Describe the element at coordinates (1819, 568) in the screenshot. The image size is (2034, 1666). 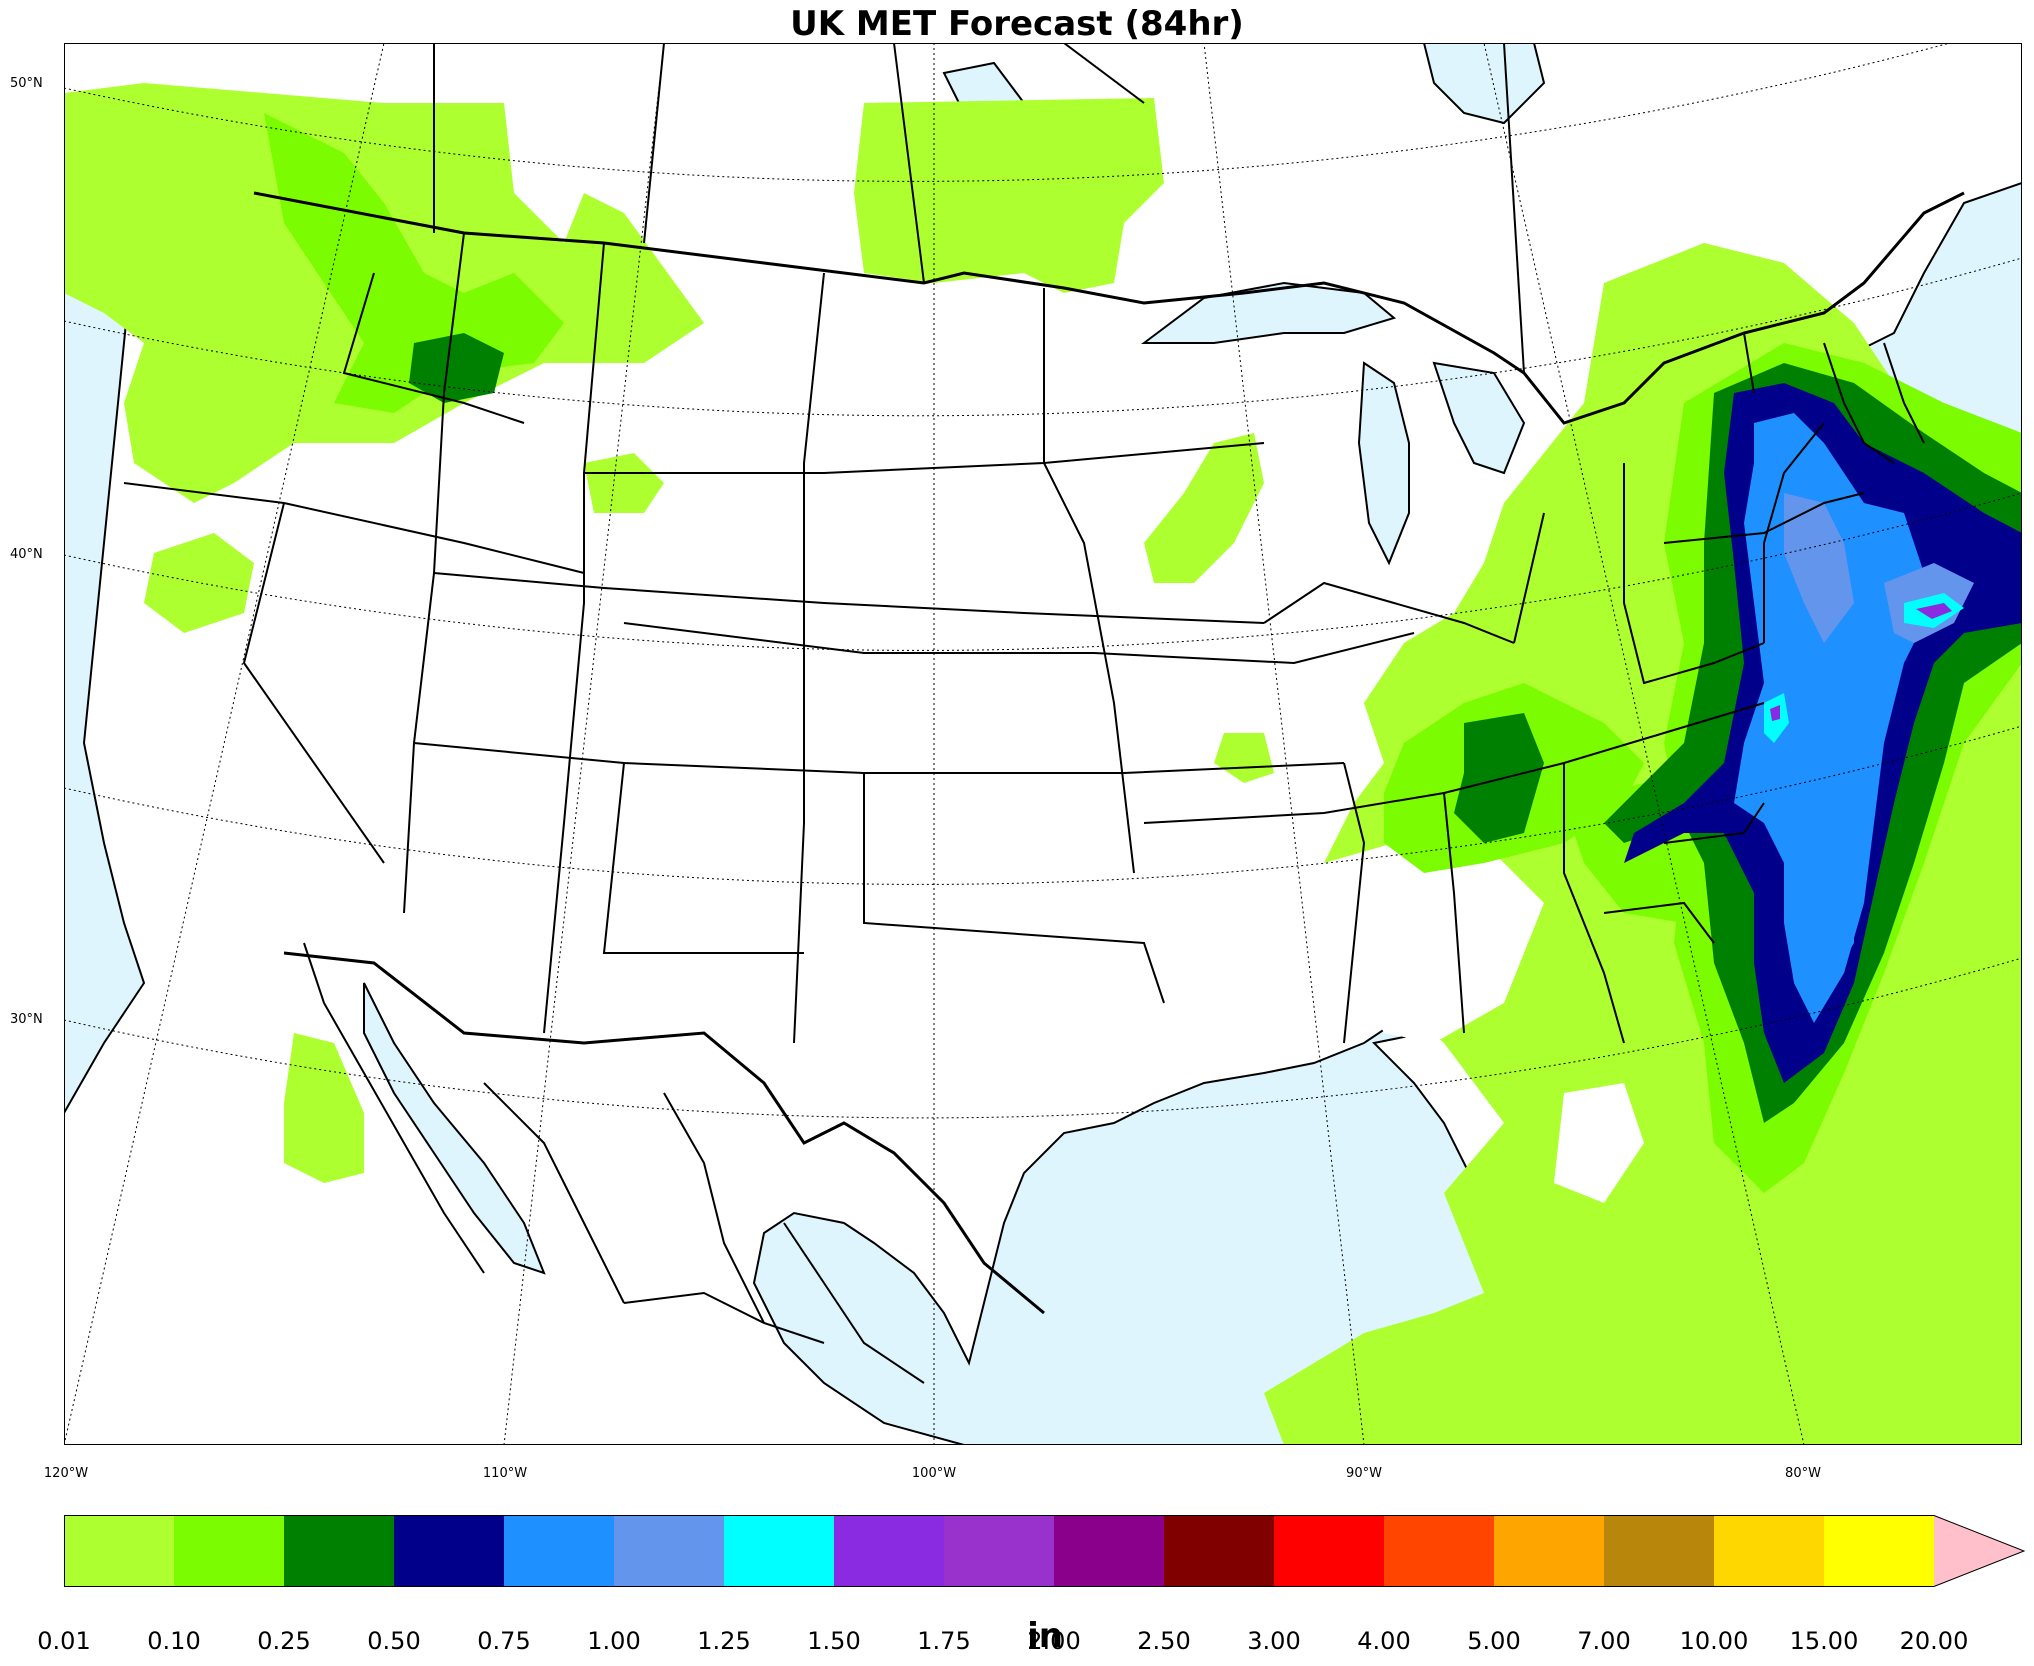
I see `precip-atlantic-extreme` at that location.